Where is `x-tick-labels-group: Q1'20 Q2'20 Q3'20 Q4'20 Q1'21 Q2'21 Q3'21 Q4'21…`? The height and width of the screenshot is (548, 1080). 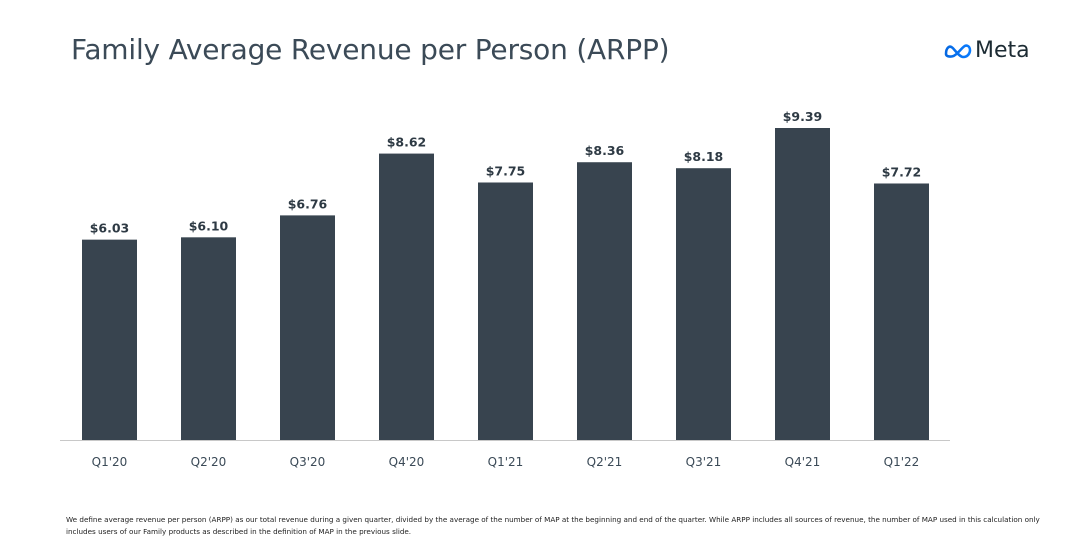
x-tick-labels-group: Q1'20 Q2'20 Q3'20 Q4'20 Q1'21 Q2'21 Q3'21 Q4'21… is located at coordinates (506, 462).